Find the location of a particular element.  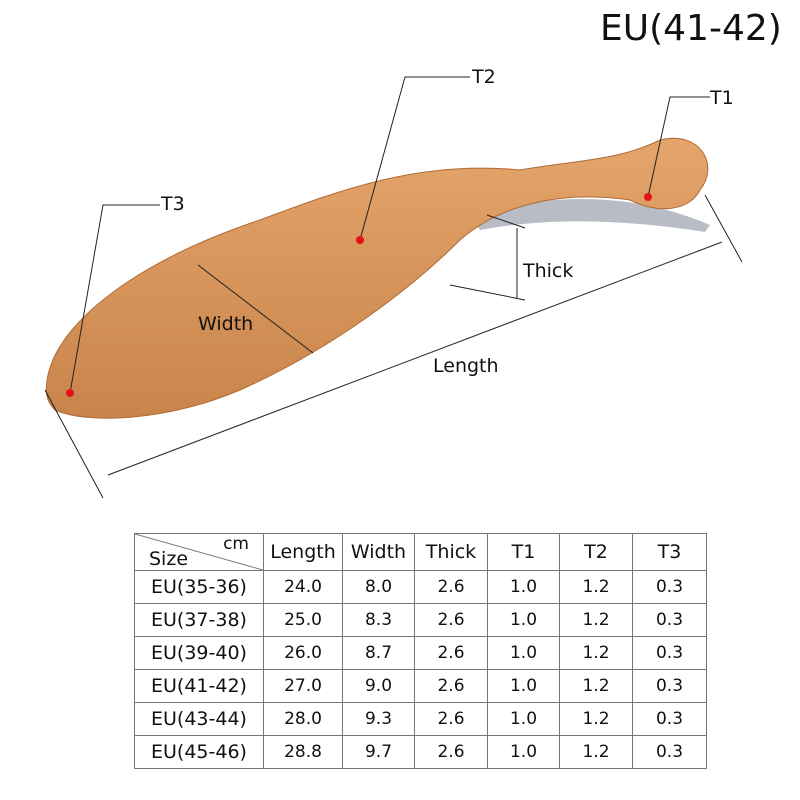

size-cell: EU(39-40) is located at coordinates (199, 653).